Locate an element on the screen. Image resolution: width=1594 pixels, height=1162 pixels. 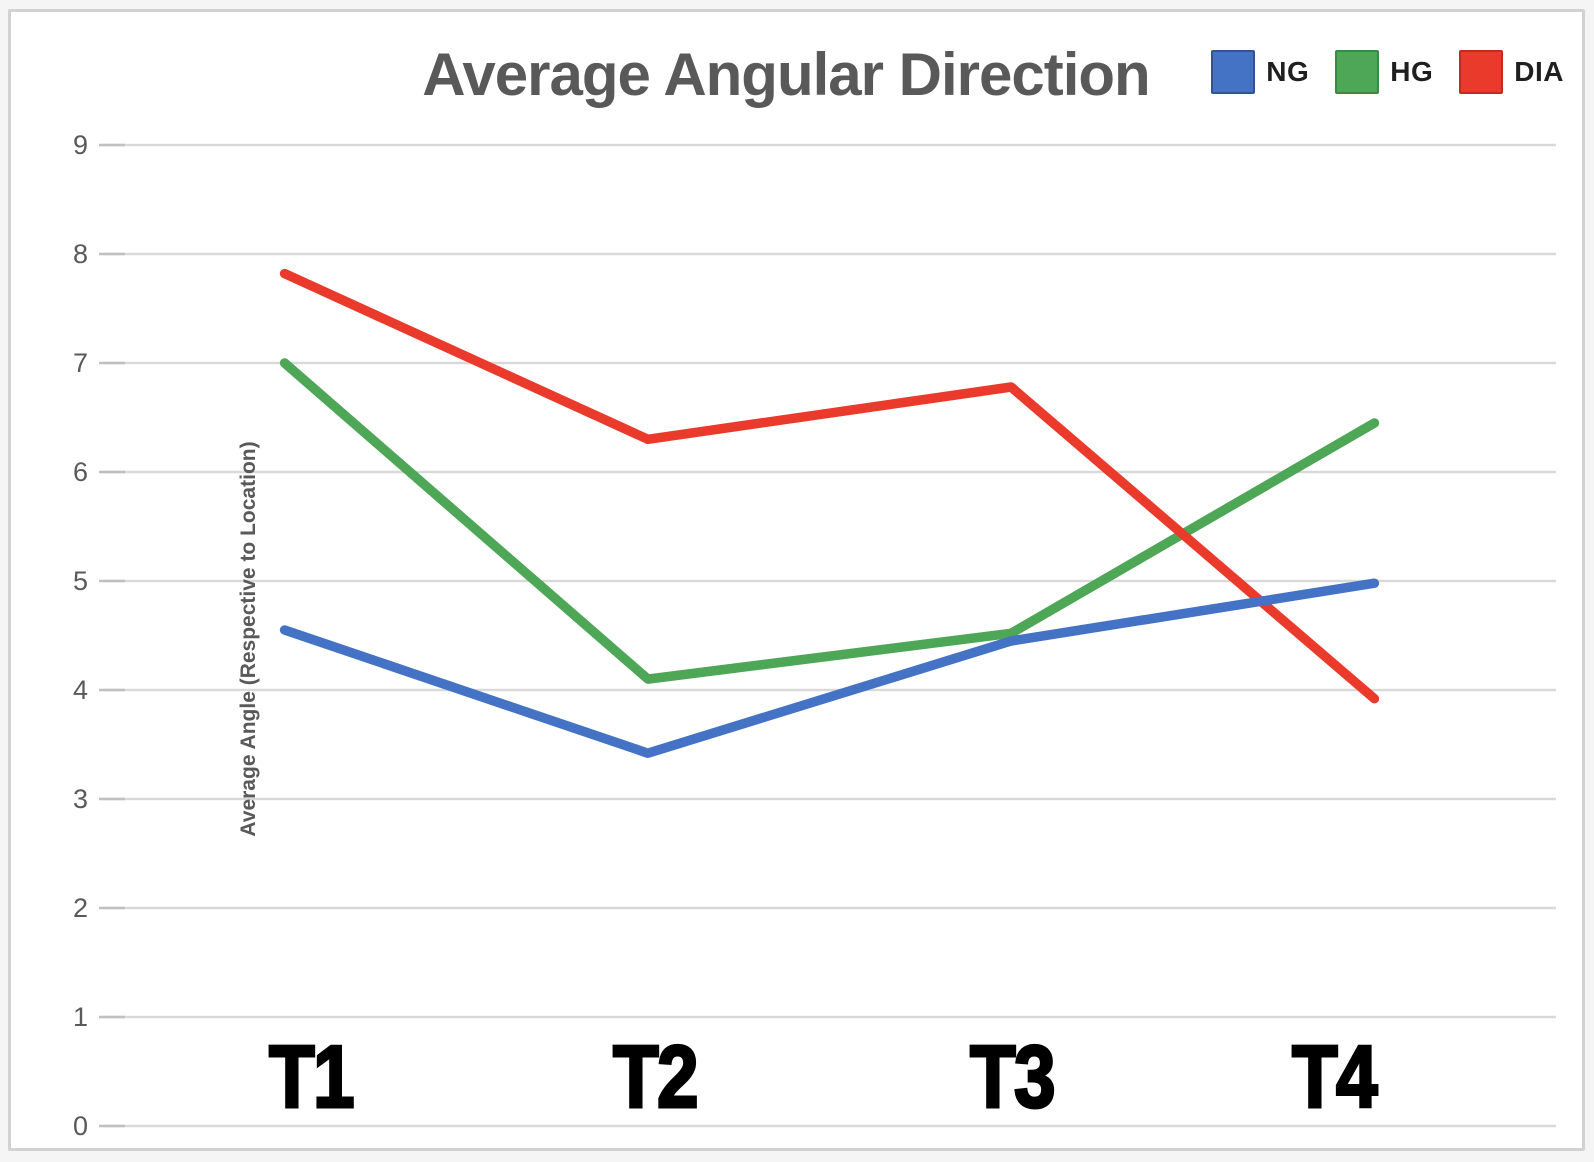
legend-item-dia: DIA is located at coordinates (1511, 72).